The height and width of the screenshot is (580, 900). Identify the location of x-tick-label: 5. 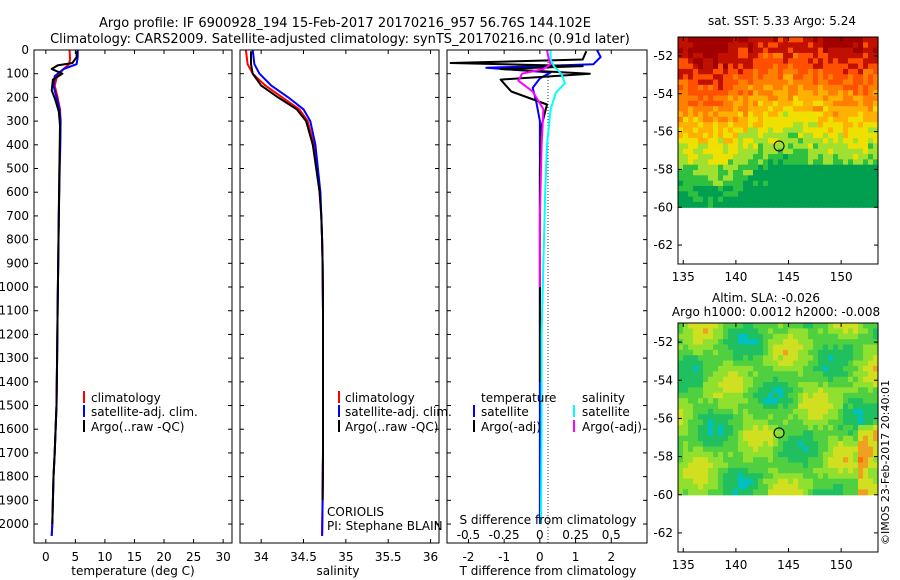
(76, 557).